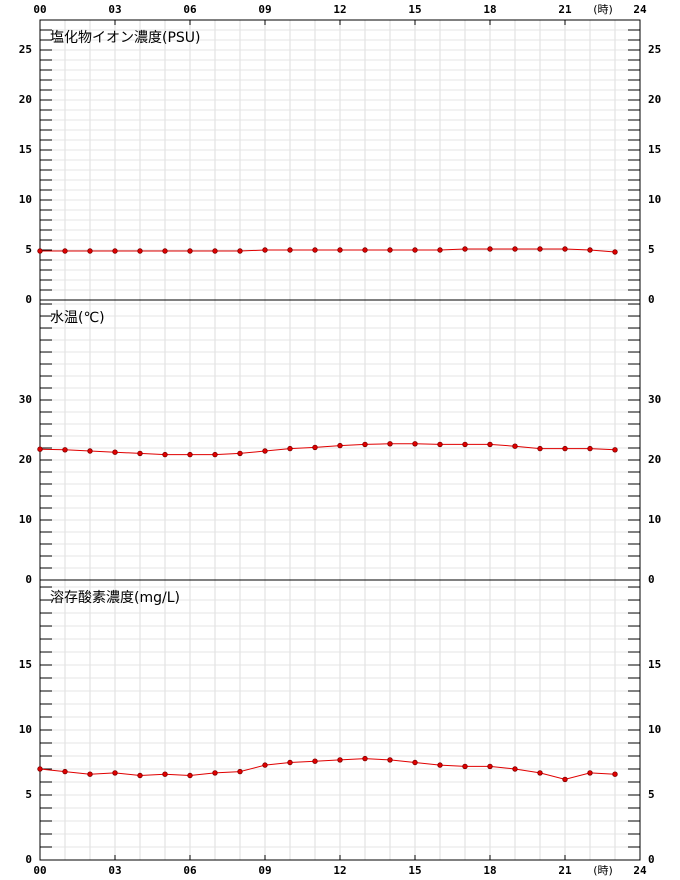 The width and height of the screenshot is (680, 880). What do you see at coordinates (565, 9) in the screenshot?
I see `x-tick-label: 21` at bounding box center [565, 9].